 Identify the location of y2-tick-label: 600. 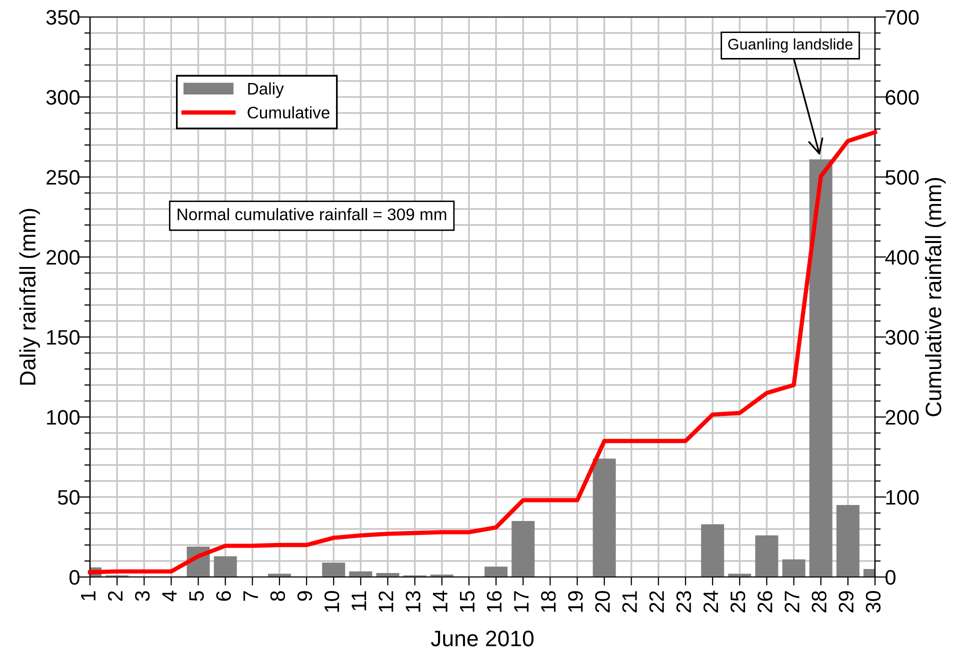
(902, 97).